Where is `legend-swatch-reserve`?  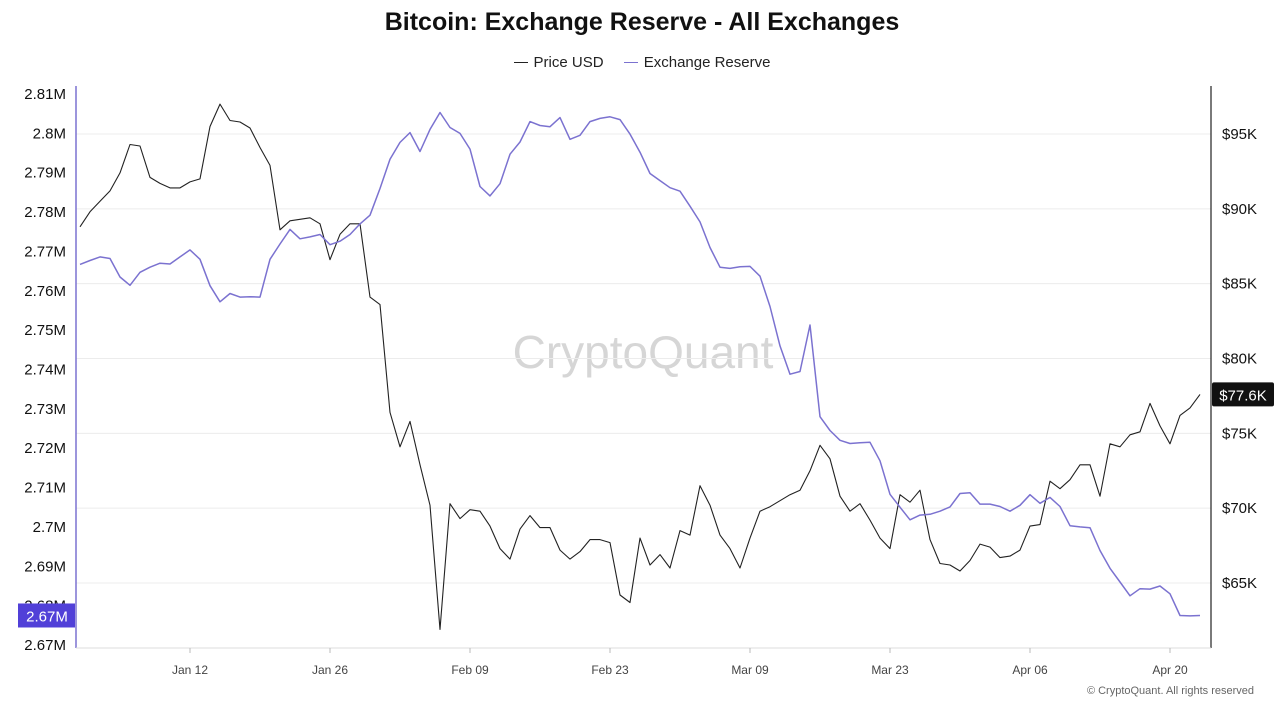 legend-swatch-reserve is located at coordinates (630, 62).